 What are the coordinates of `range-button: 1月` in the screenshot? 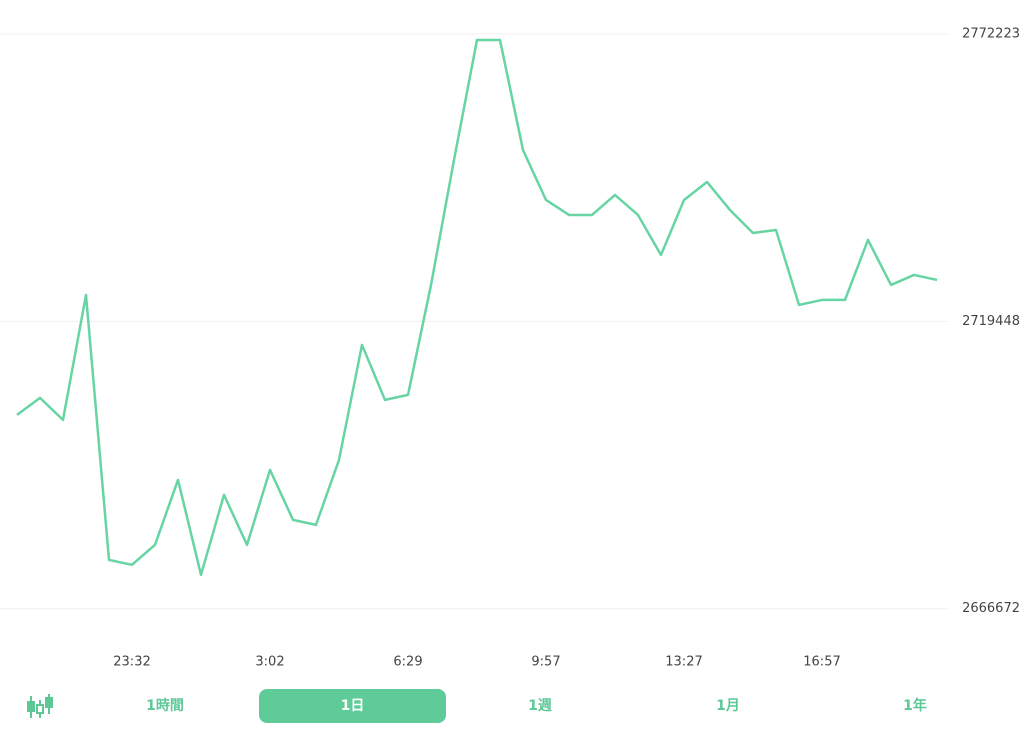 It's located at (728, 706).